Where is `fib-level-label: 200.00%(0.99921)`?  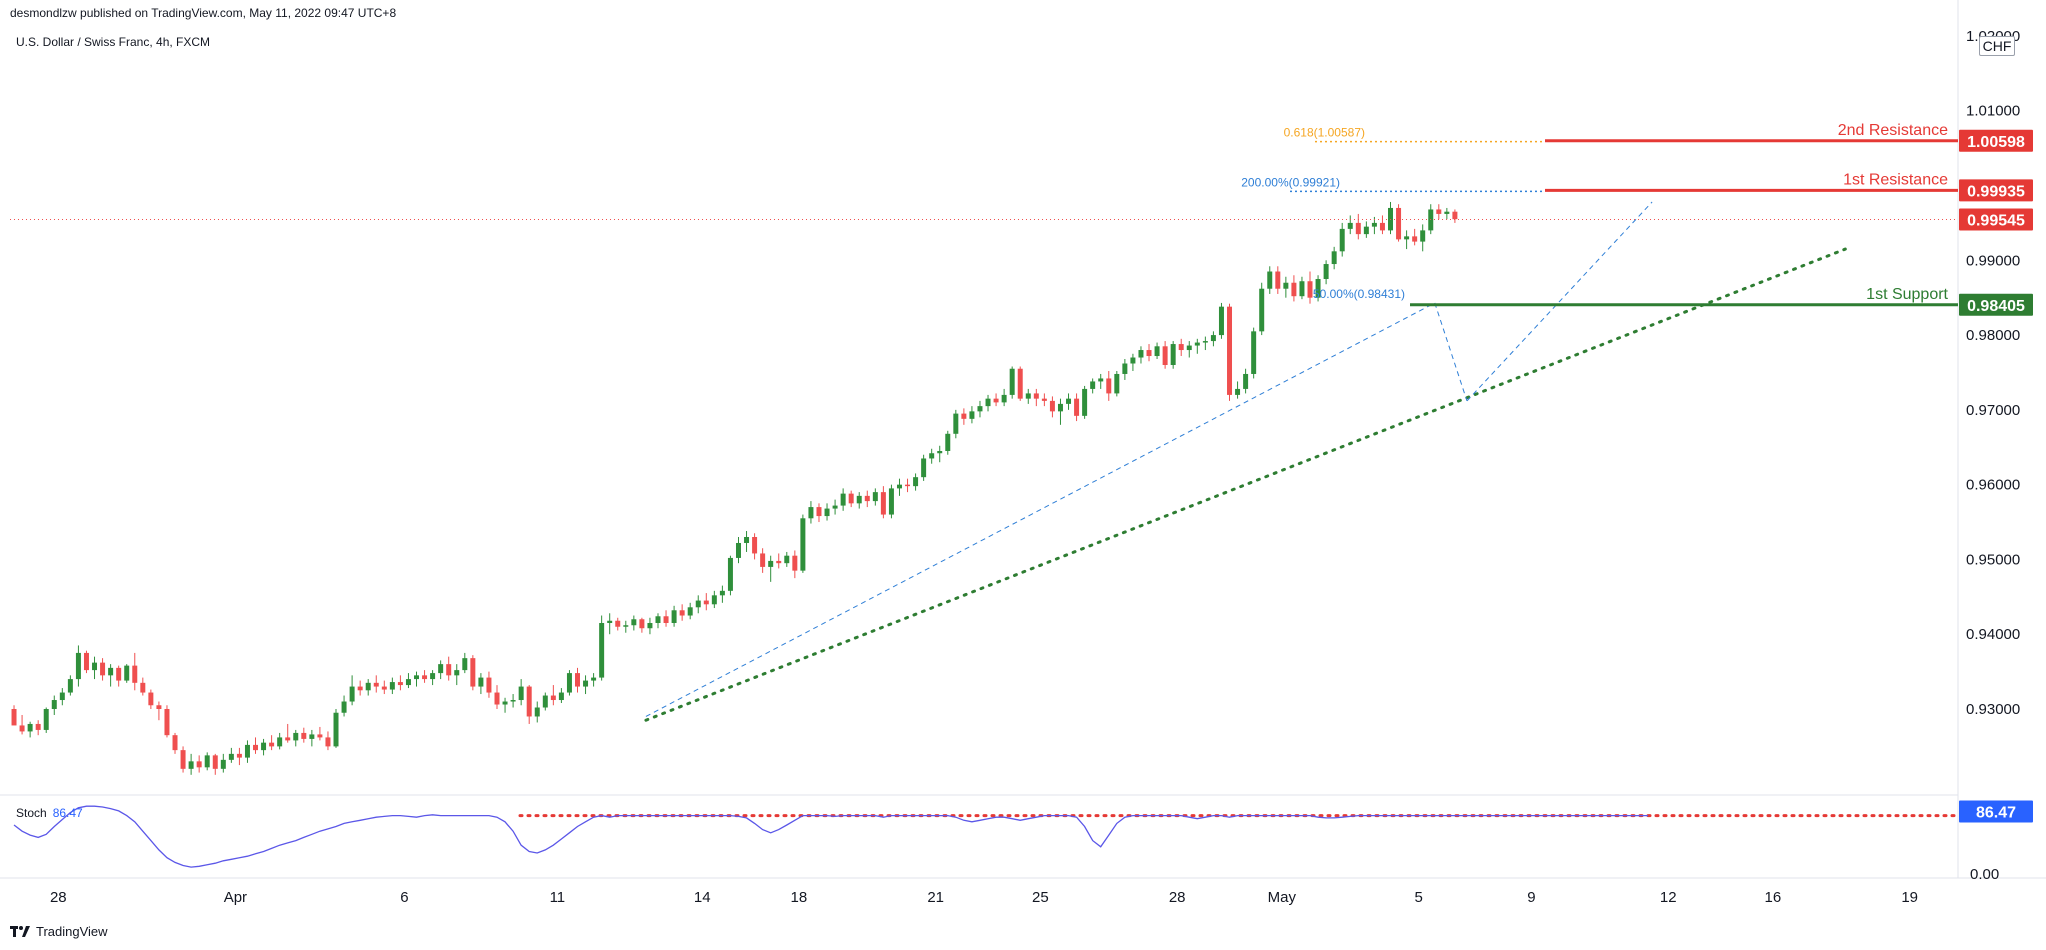
fib-level-label: 200.00%(0.99921) is located at coordinates (1290, 182).